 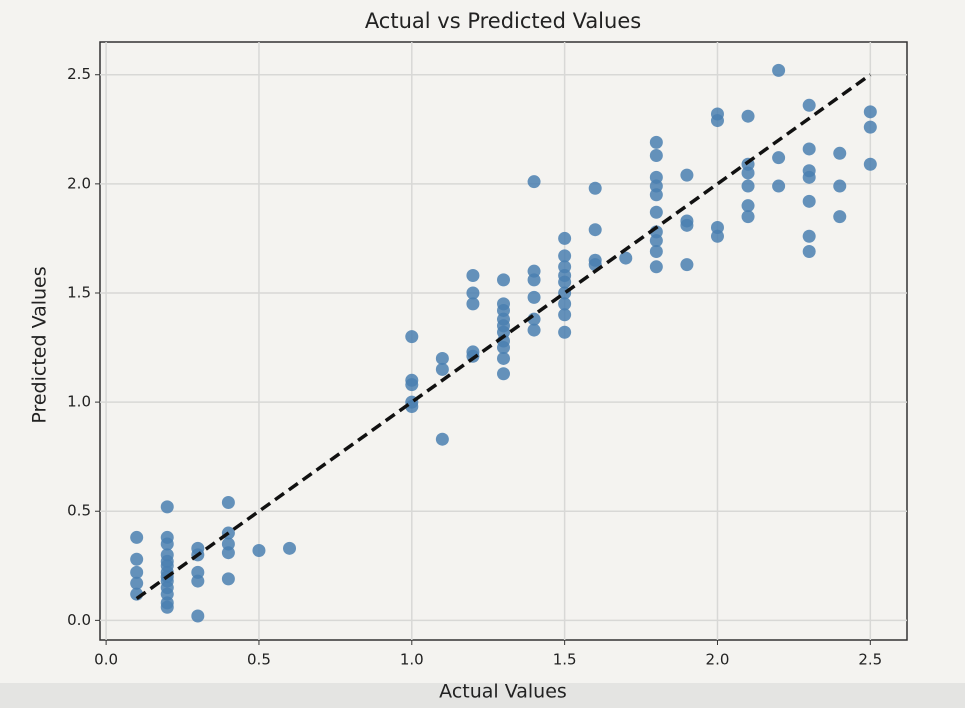 I want to click on y-axis-label: Predicted Values, so click(x=40, y=344).